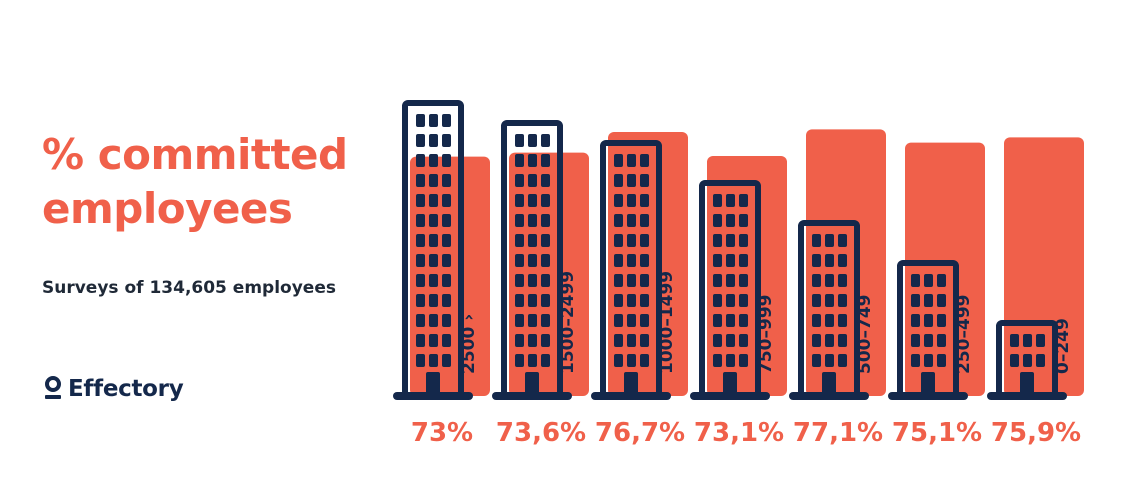 The width and height of the screenshot is (1140, 480). I want to click on category-label: 250–499, so click(964, 334).